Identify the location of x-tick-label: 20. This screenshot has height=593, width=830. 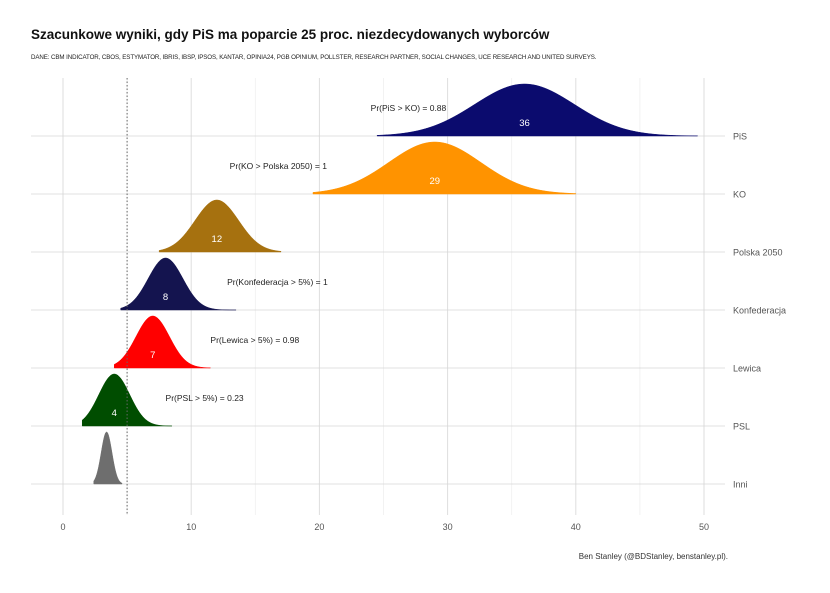
(319, 527).